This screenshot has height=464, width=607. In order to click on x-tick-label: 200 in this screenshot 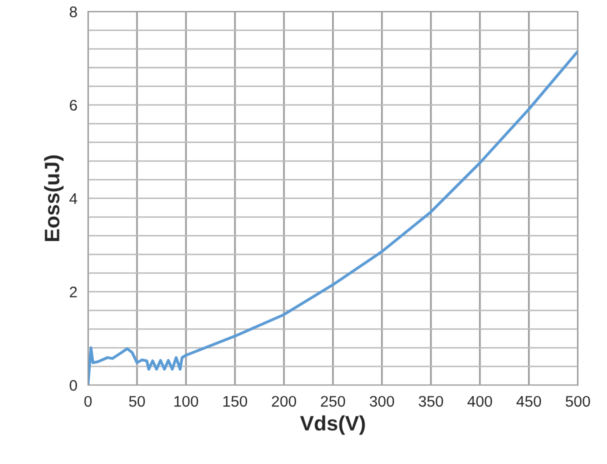, I will do `click(284, 401)`.